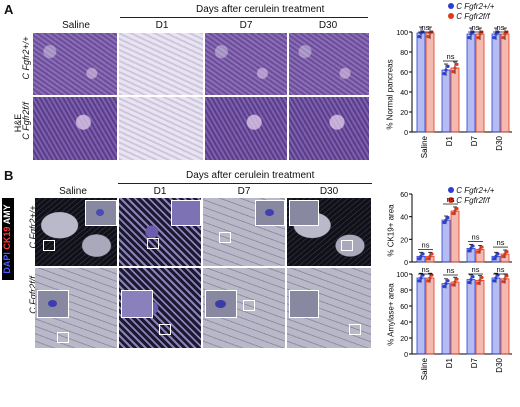 This screenshot has width=520, height=407. What do you see at coordinates (244, 232) in the screenshot?
I see `if-image-wt-d7` at bounding box center [244, 232].